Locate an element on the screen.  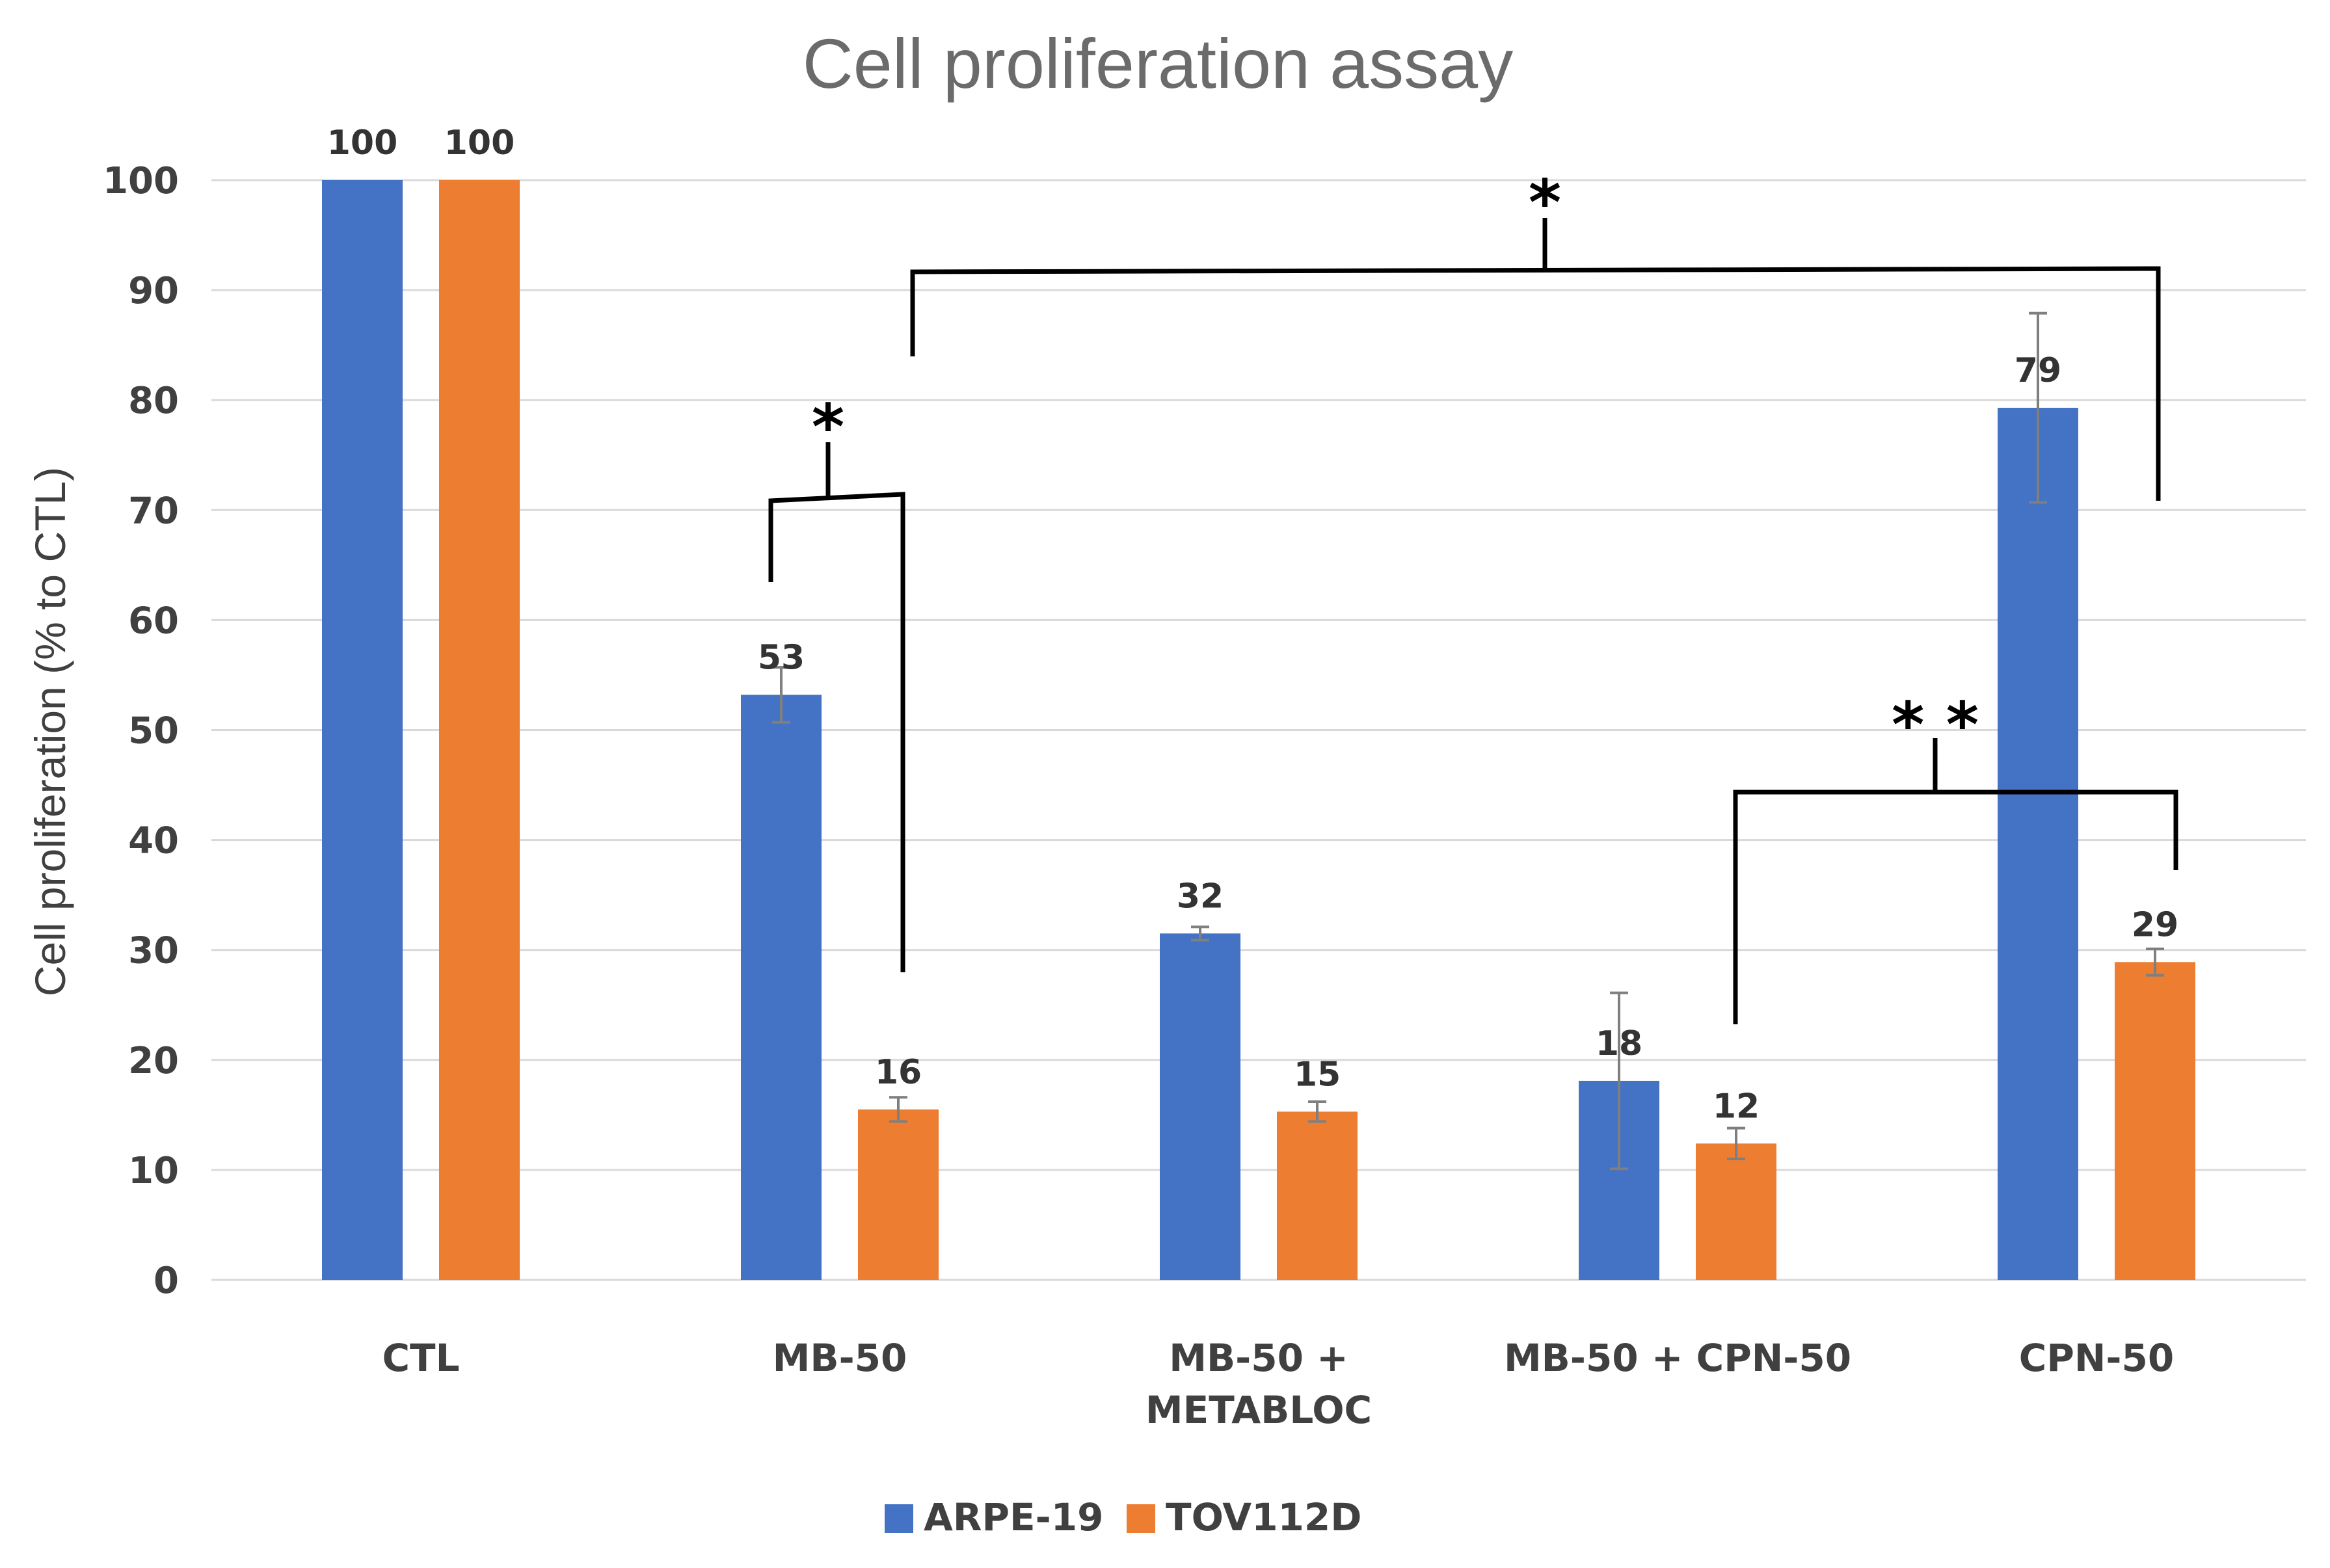
category-line: MB-50 + is located at coordinates (1258, 1358).